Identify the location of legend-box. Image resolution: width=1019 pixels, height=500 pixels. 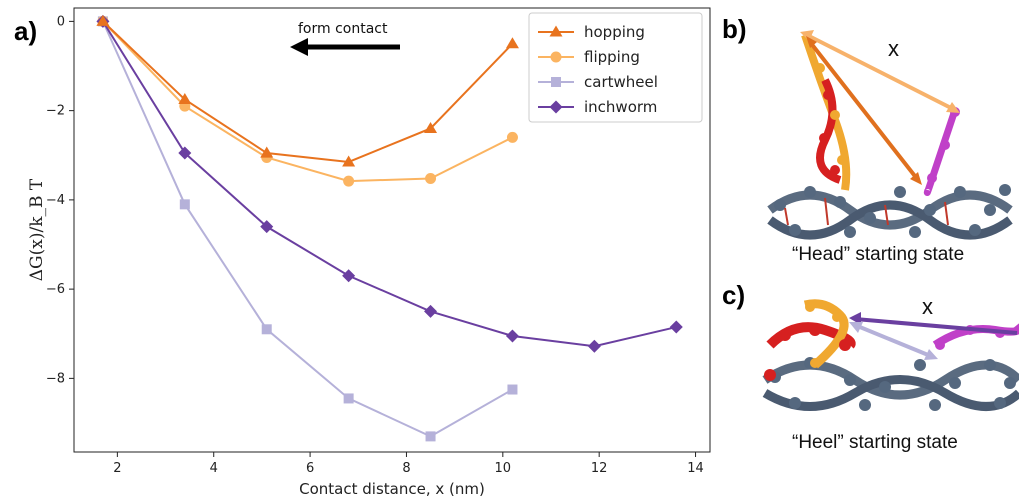
(615, 67).